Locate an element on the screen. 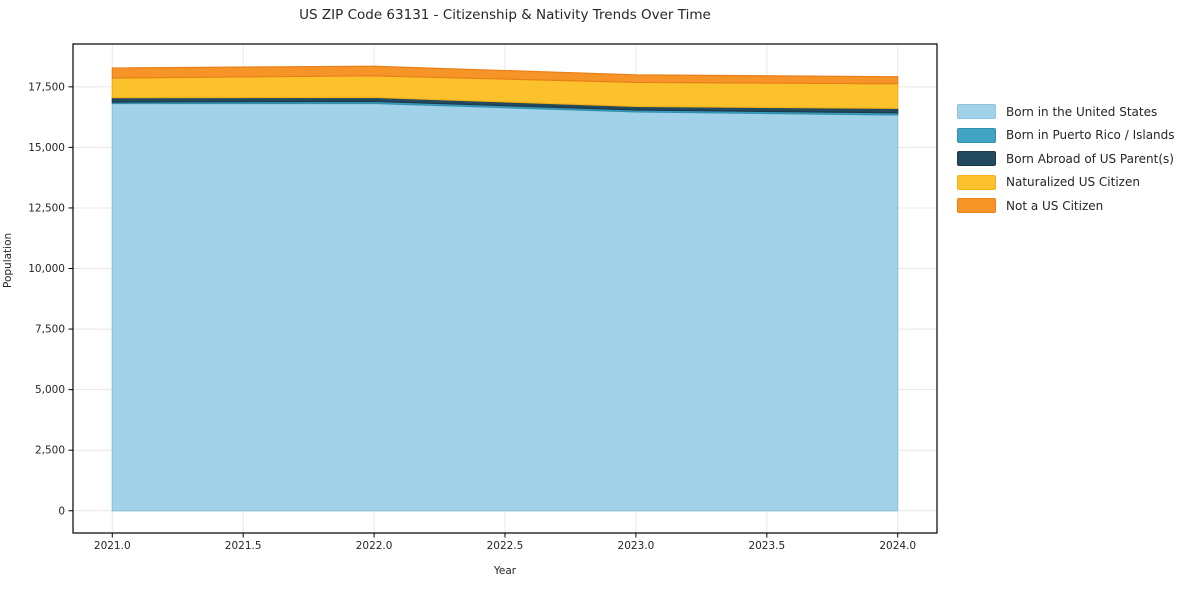  legend-swatch-not-a-us-citizen is located at coordinates (976, 206).